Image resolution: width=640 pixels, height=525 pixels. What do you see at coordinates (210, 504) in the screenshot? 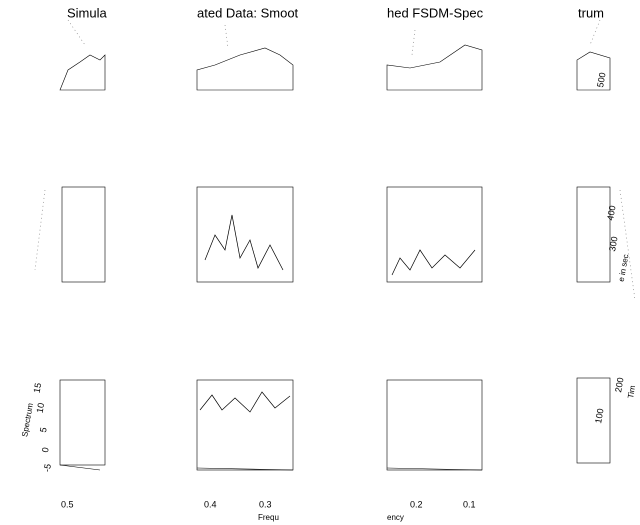
I see `frequency-tick: 0.4` at bounding box center [210, 504].